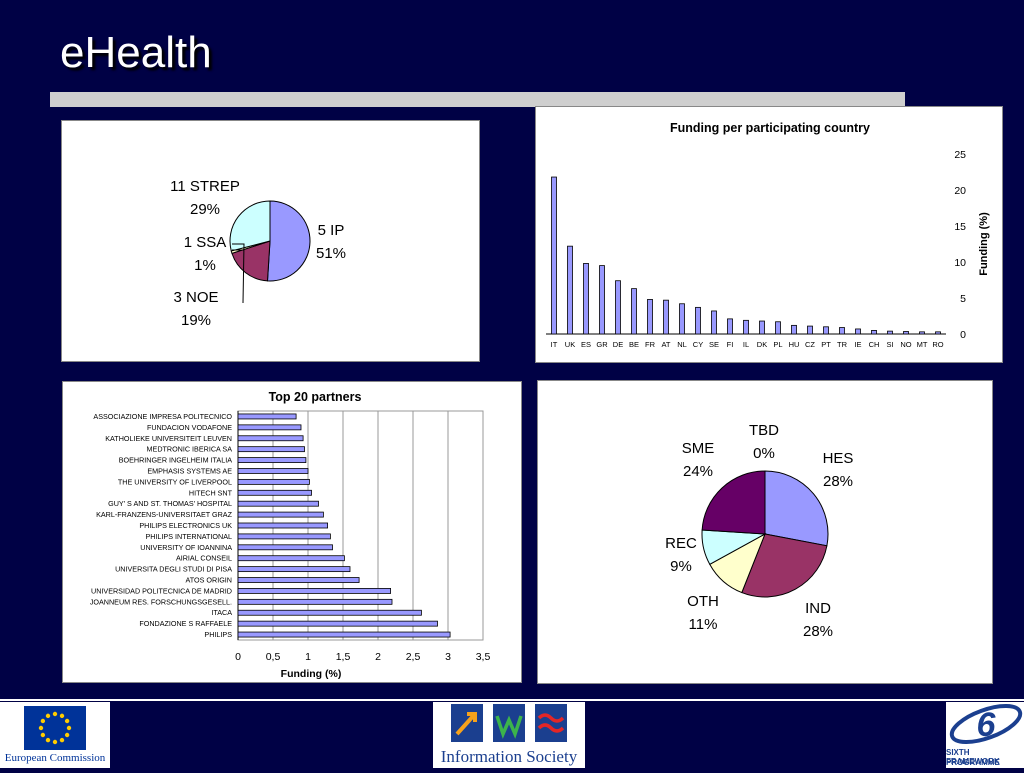 The width and height of the screenshot is (1024, 773). I want to click on x-tick-label: MT, so click(922, 344).